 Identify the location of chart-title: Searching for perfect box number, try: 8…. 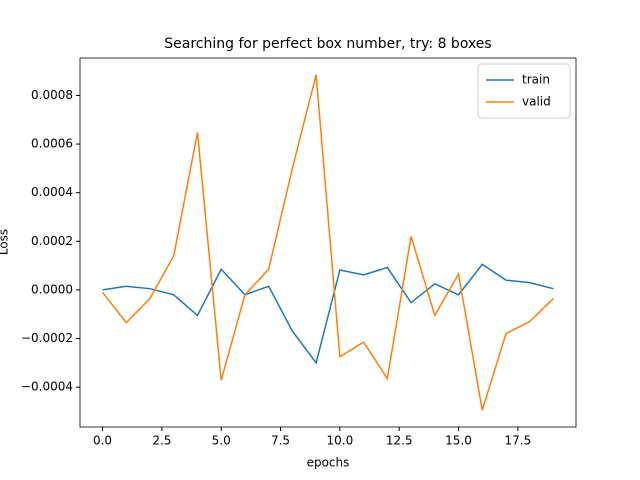
(327, 44).